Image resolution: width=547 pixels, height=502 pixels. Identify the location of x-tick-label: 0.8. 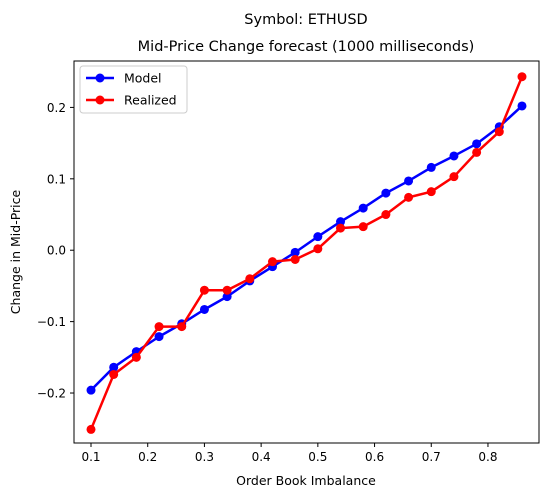
(487, 457).